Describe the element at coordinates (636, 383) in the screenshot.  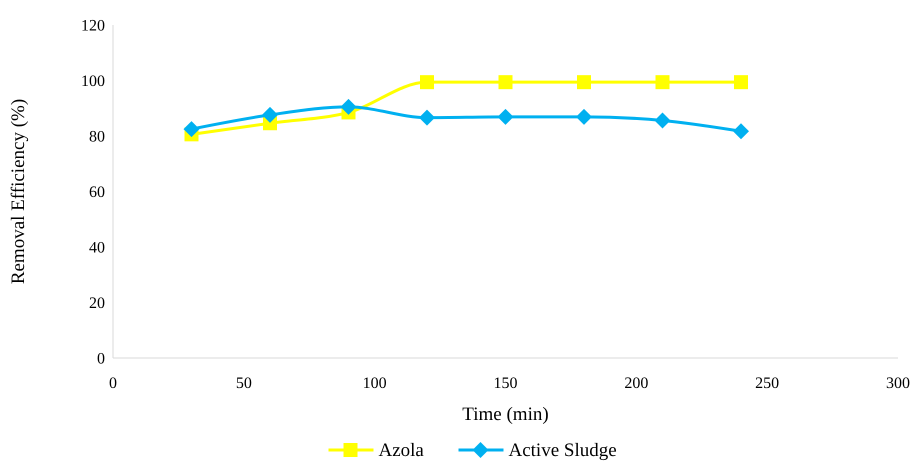
I see `x-tick-label: 200` at that location.